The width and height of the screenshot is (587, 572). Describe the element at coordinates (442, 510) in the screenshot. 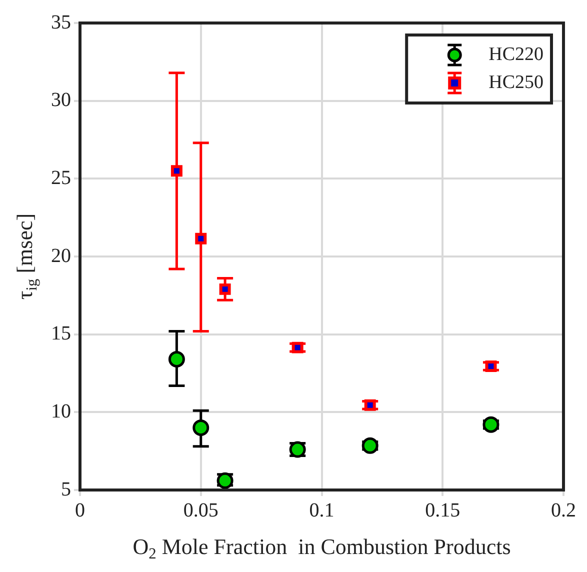

I see `x-tick-label: 0.15` at that location.